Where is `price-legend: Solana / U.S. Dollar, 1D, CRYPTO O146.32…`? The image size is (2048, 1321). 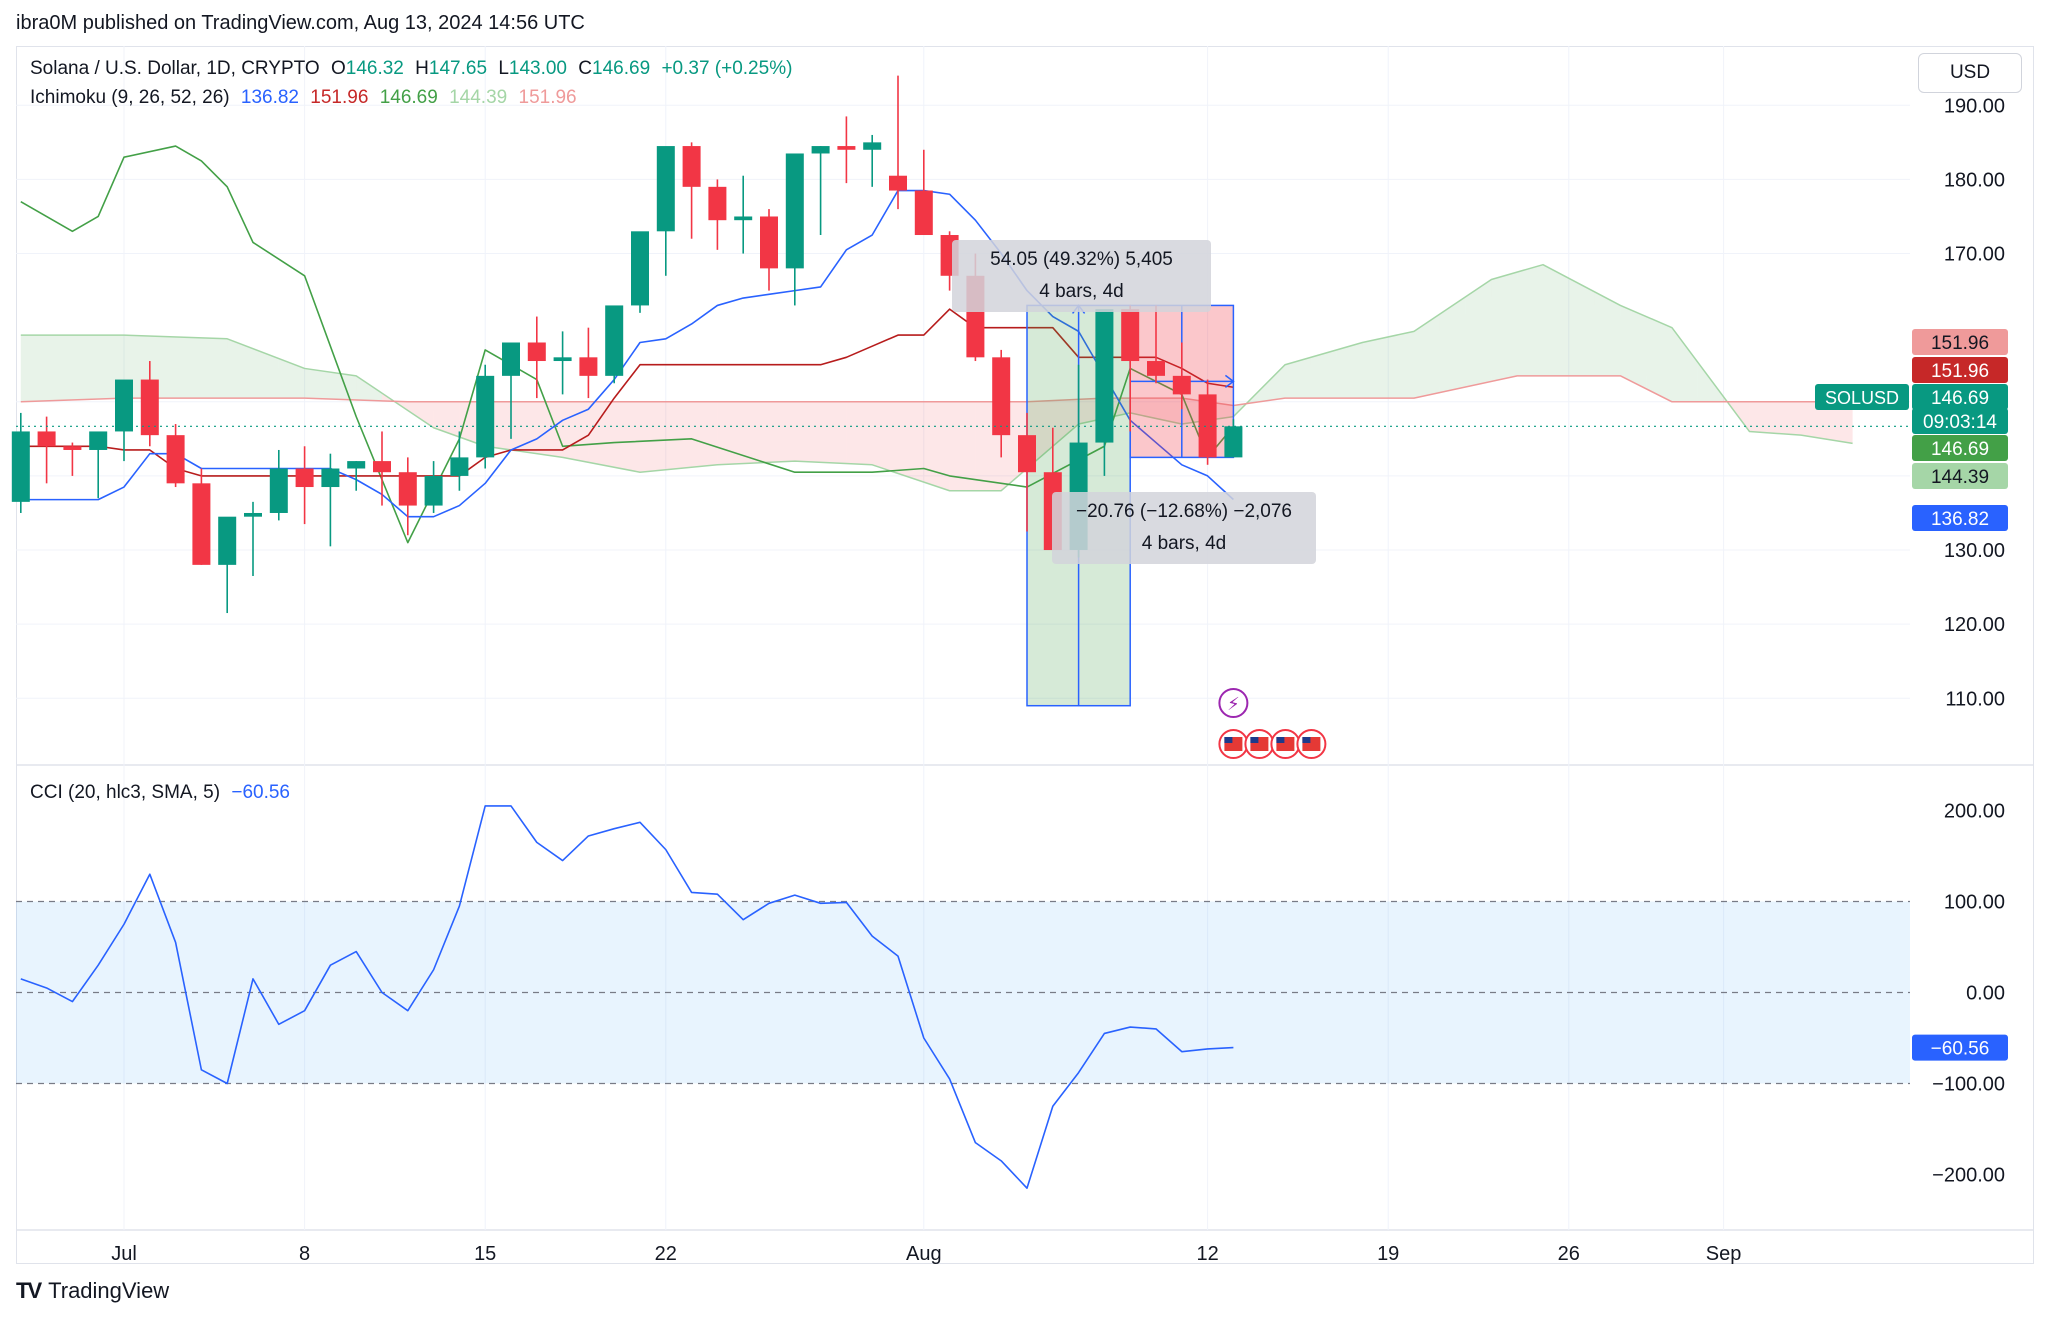
price-legend: Solana / U.S. Dollar, 1D, CRYPTO O146.32… is located at coordinates (414, 69).